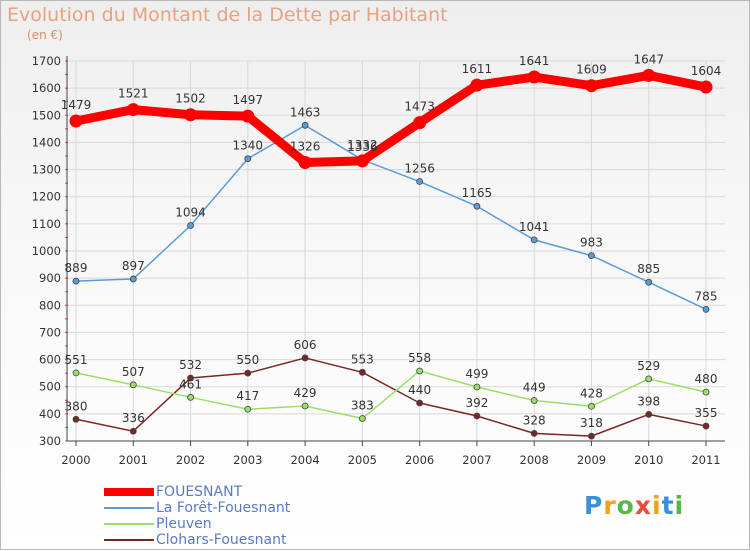  I want to click on y-tick-label: 1000, so click(46, 251).